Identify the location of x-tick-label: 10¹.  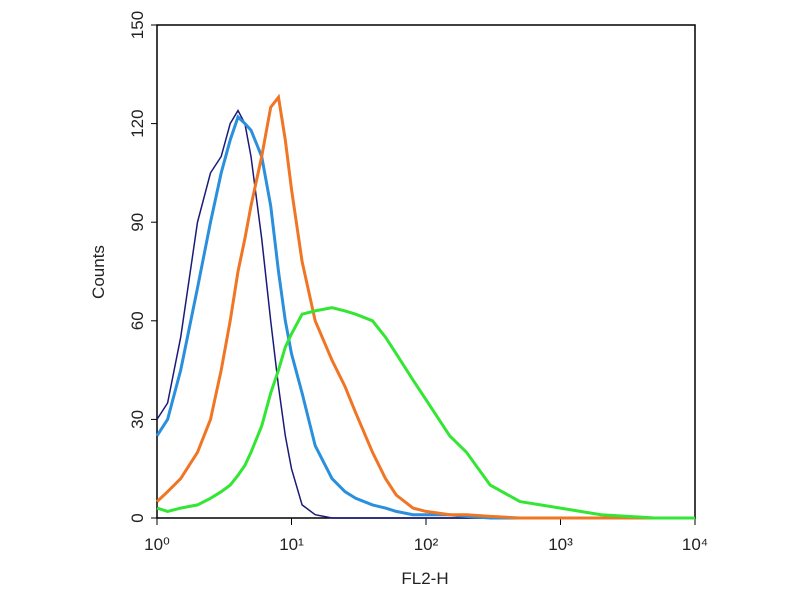
(291, 544).